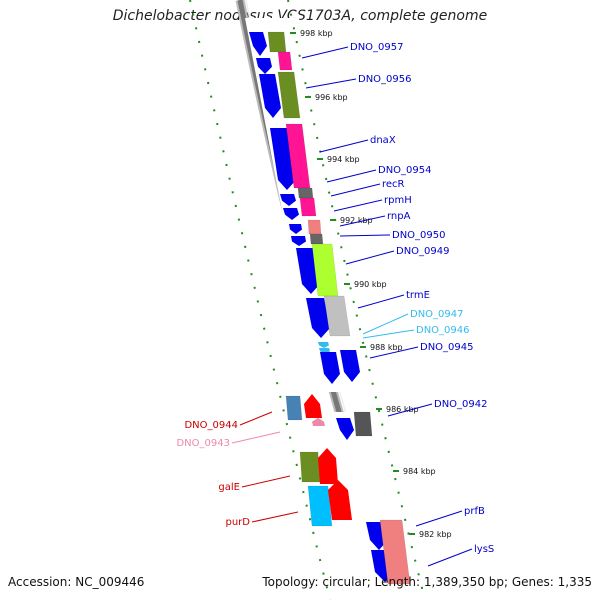 This screenshot has height=600, width=600. What do you see at coordinates (399, 216) in the screenshot?
I see `gene-label: rnpA` at bounding box center [399, 216].